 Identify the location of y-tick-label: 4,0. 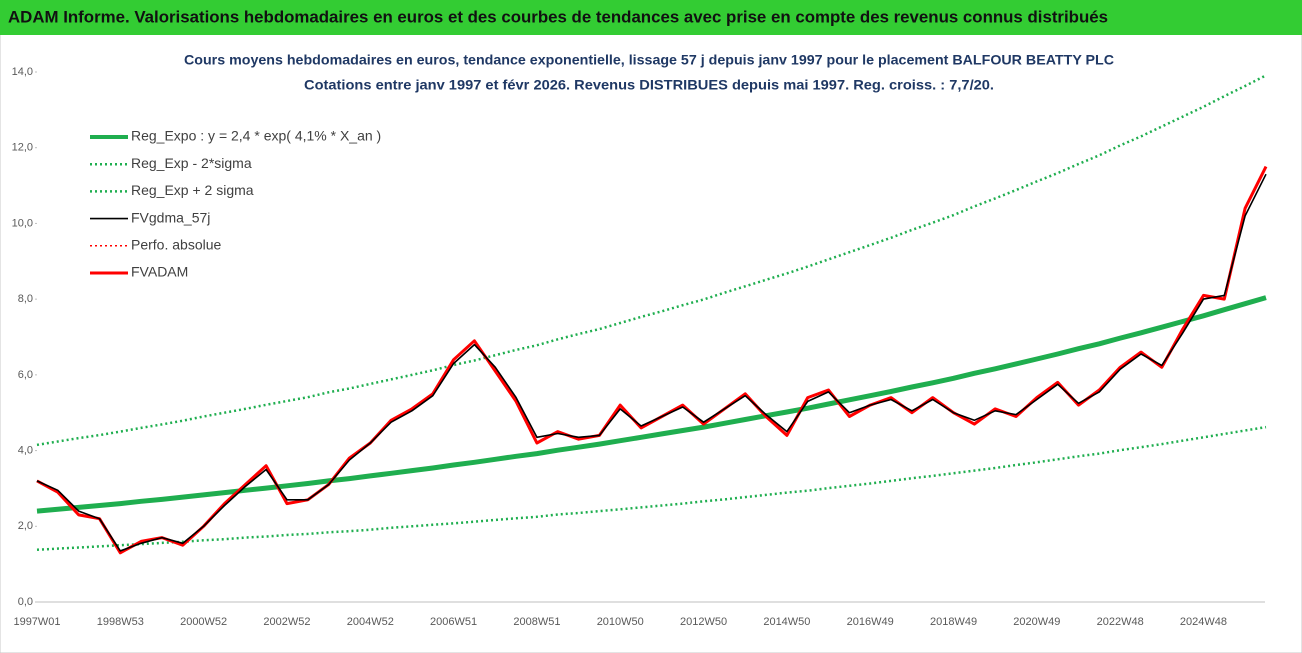
(25, 450).